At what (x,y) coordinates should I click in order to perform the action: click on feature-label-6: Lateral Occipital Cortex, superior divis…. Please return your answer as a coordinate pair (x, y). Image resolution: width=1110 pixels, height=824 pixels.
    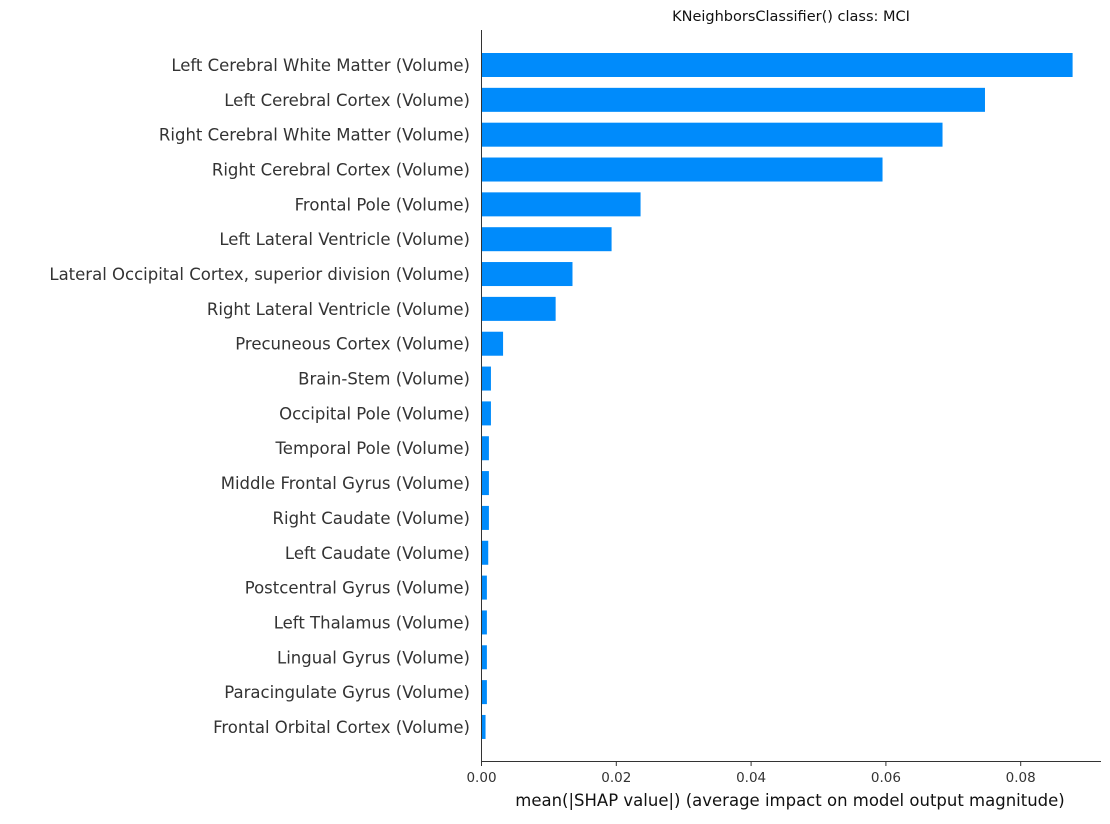
    Looking at the image, I should click on (259, 274).